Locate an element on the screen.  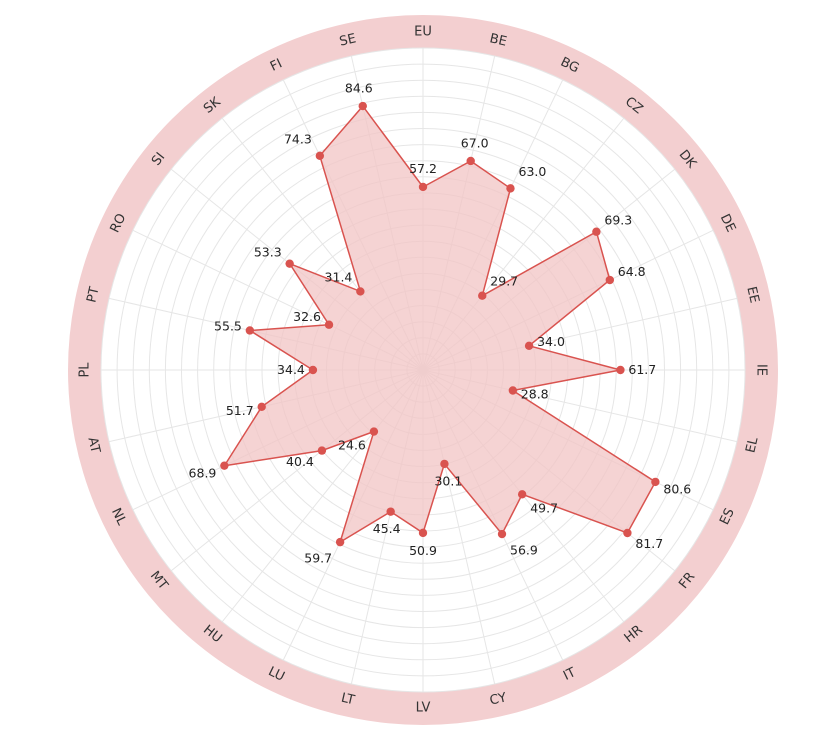
data-point-be is located at coordinates (470, 161).